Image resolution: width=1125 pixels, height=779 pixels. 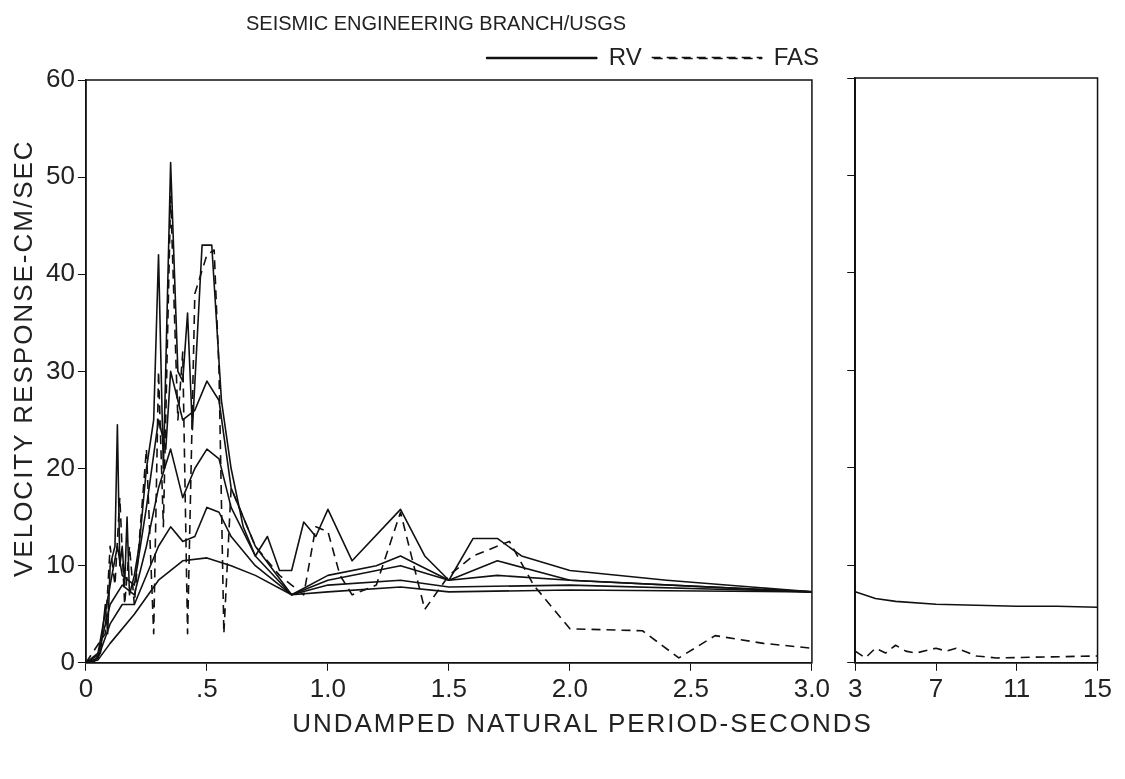 What do you see at coordinates (1017, 687) in the screenshot?
I see `x-tick-label: 11` at bounding box center [1017, 687].